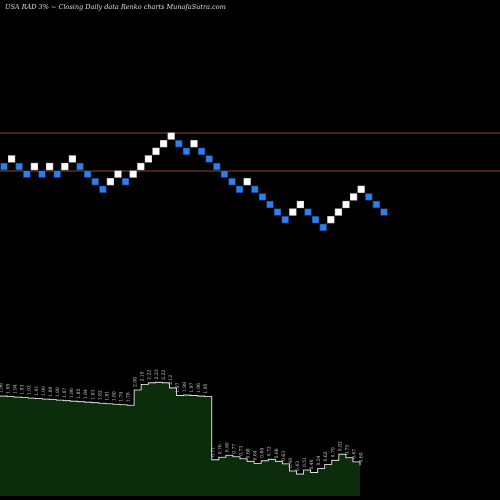 This screenshot has width=500, height=500. What do you see at coordinates (234, 449) in the screenshot?
I see `volume-label: 0.77` at bounding box center [234, 449].